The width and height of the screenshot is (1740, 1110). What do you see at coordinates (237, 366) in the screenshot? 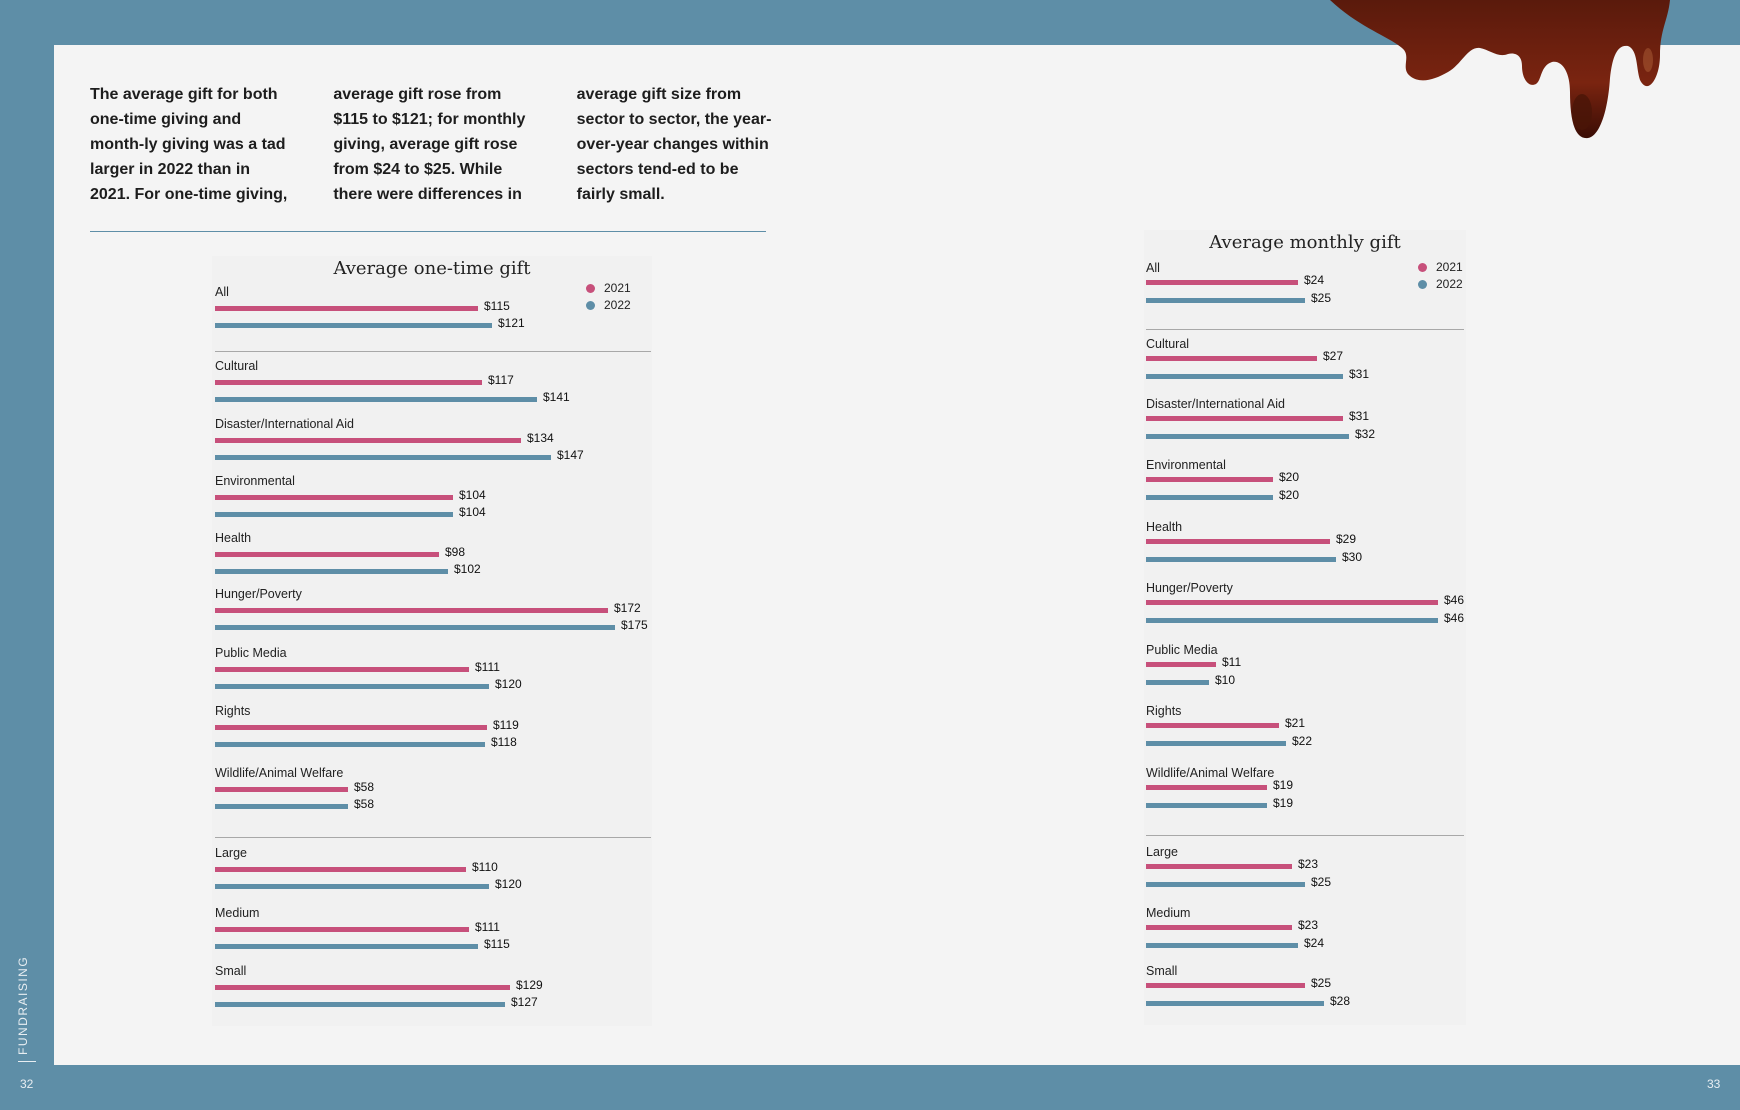
I see `category-label: Cultural` at bounding box center [237, 366].